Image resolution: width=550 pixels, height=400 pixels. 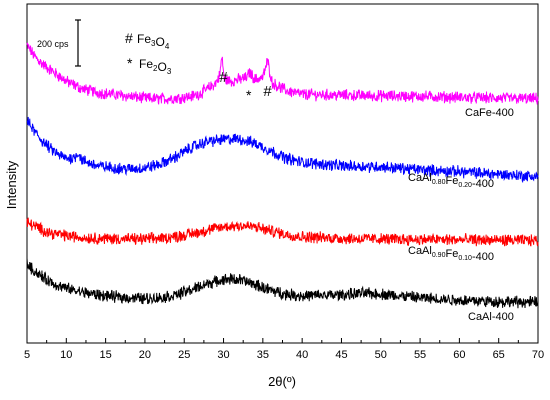 What do you see at coordinates (465, 258) in the screenshot?
I see `series-label-subscript: 0.10` at bounding box center [465, 258].